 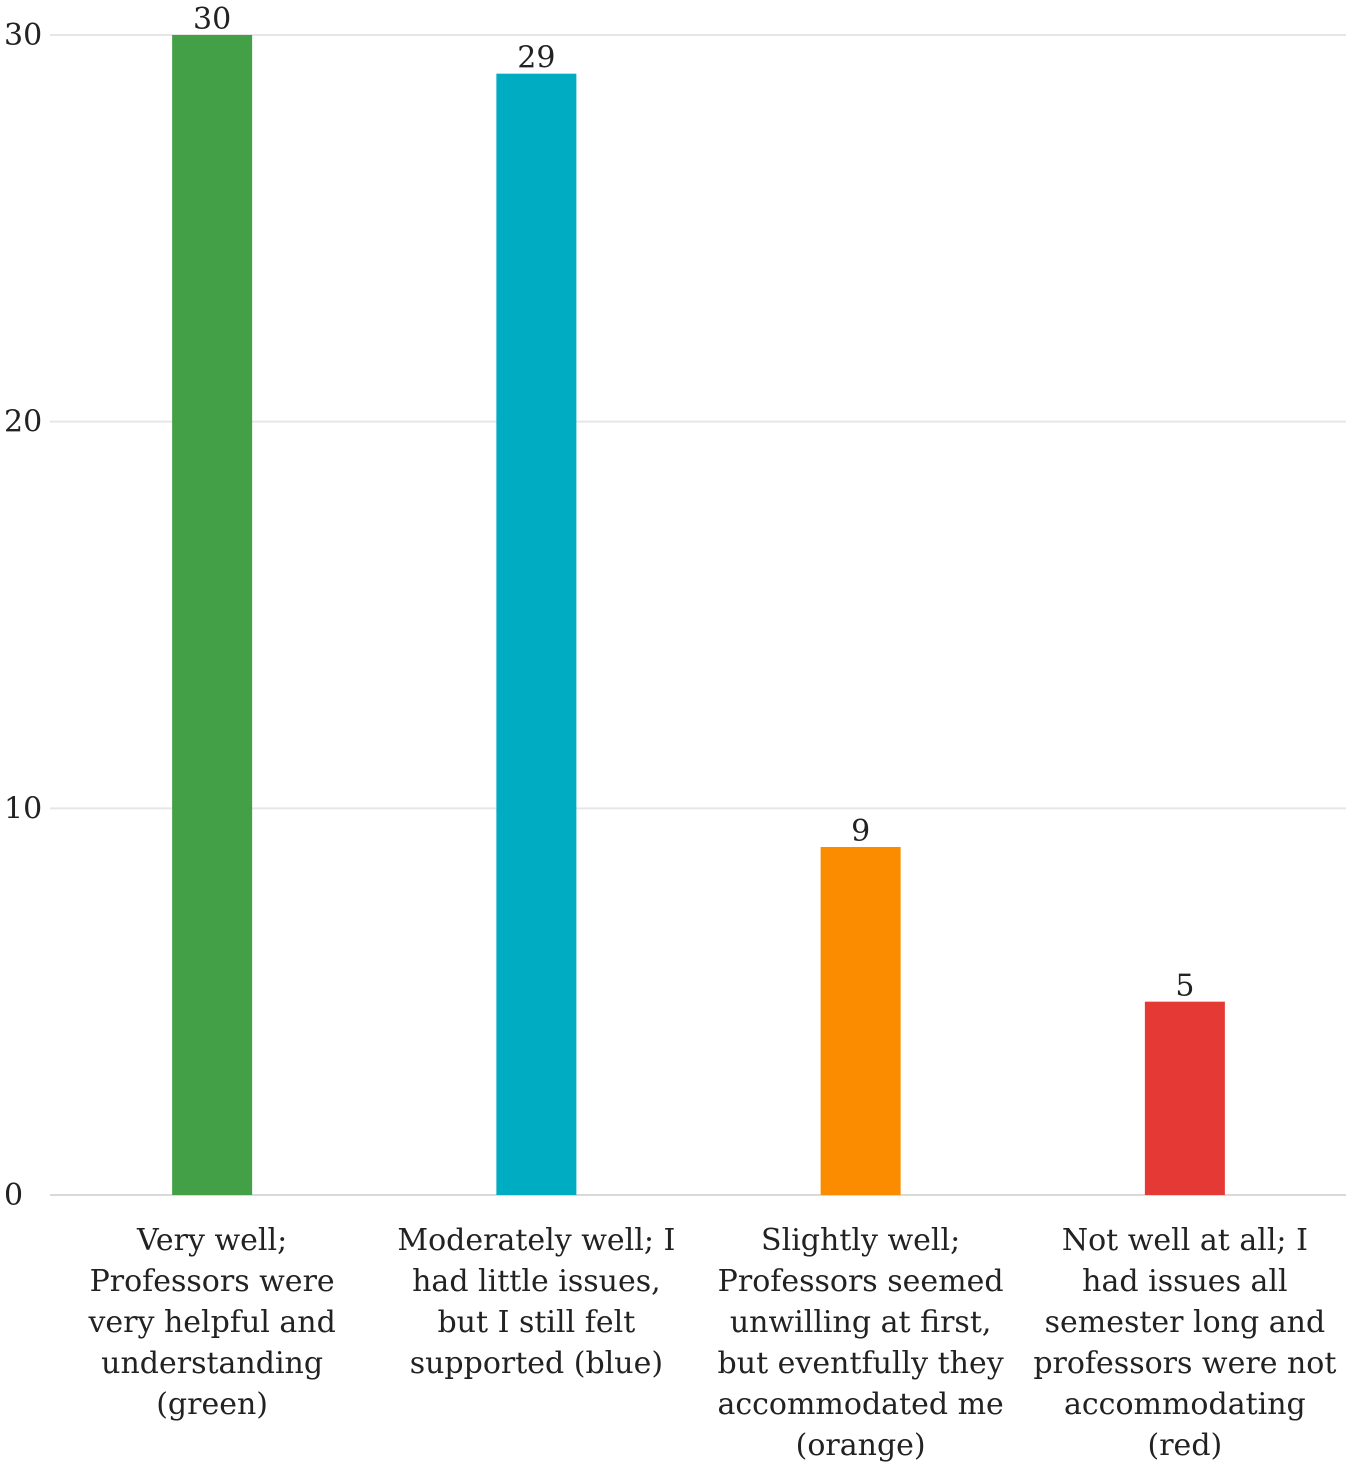 I want to click on data-label-2: 9, so click(x=860, y=831).